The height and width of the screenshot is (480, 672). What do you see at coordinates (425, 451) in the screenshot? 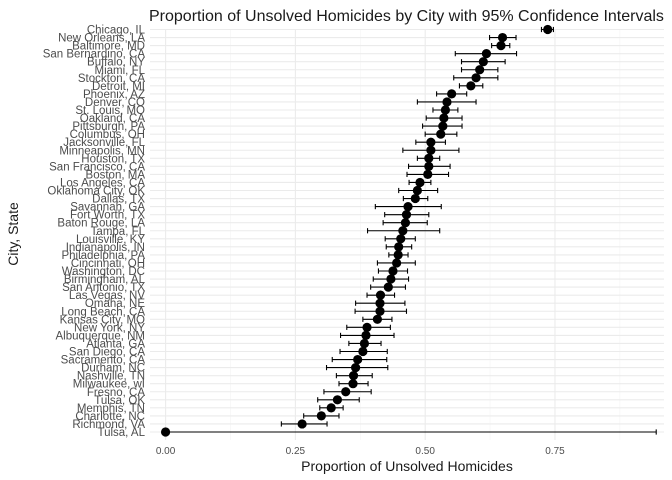
I see `x-tick-label: 0.50` at bounding box center [425, 451].